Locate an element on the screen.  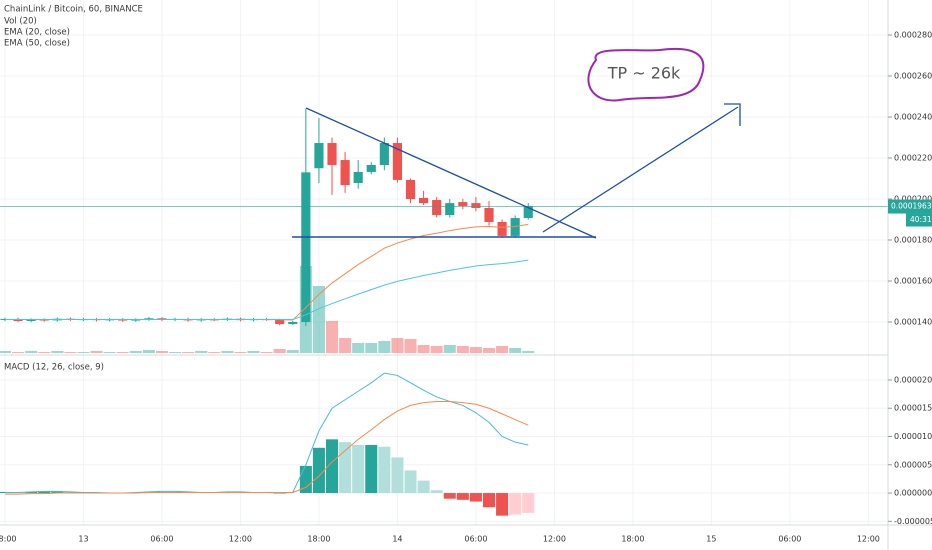
last-price-box is located at coordinates (910, 206).